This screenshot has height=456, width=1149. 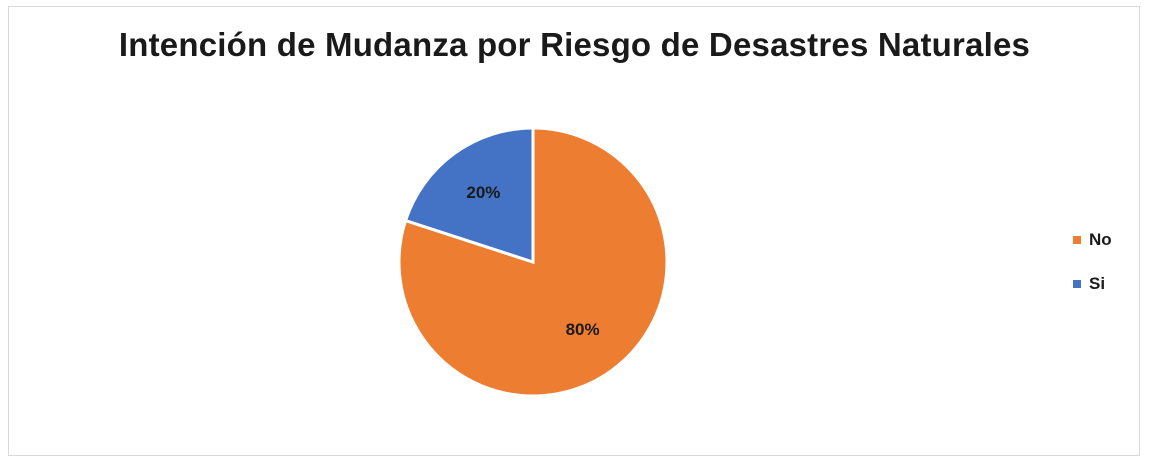 What do you see at coordinates (1100, 239) in the screenshot?
I see `legend-label-no: No` at bounding box center [1100, 239].